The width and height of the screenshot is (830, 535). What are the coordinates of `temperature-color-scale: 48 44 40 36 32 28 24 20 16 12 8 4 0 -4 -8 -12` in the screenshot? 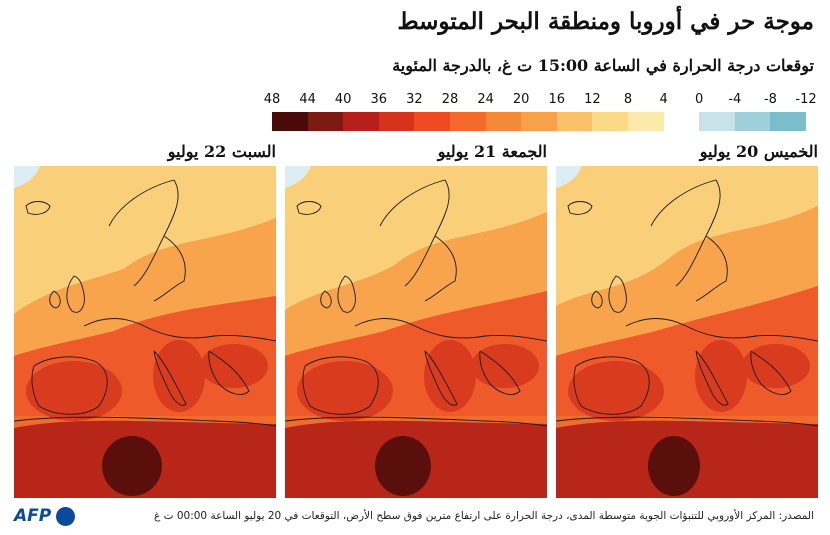 It's located at (540, 112).